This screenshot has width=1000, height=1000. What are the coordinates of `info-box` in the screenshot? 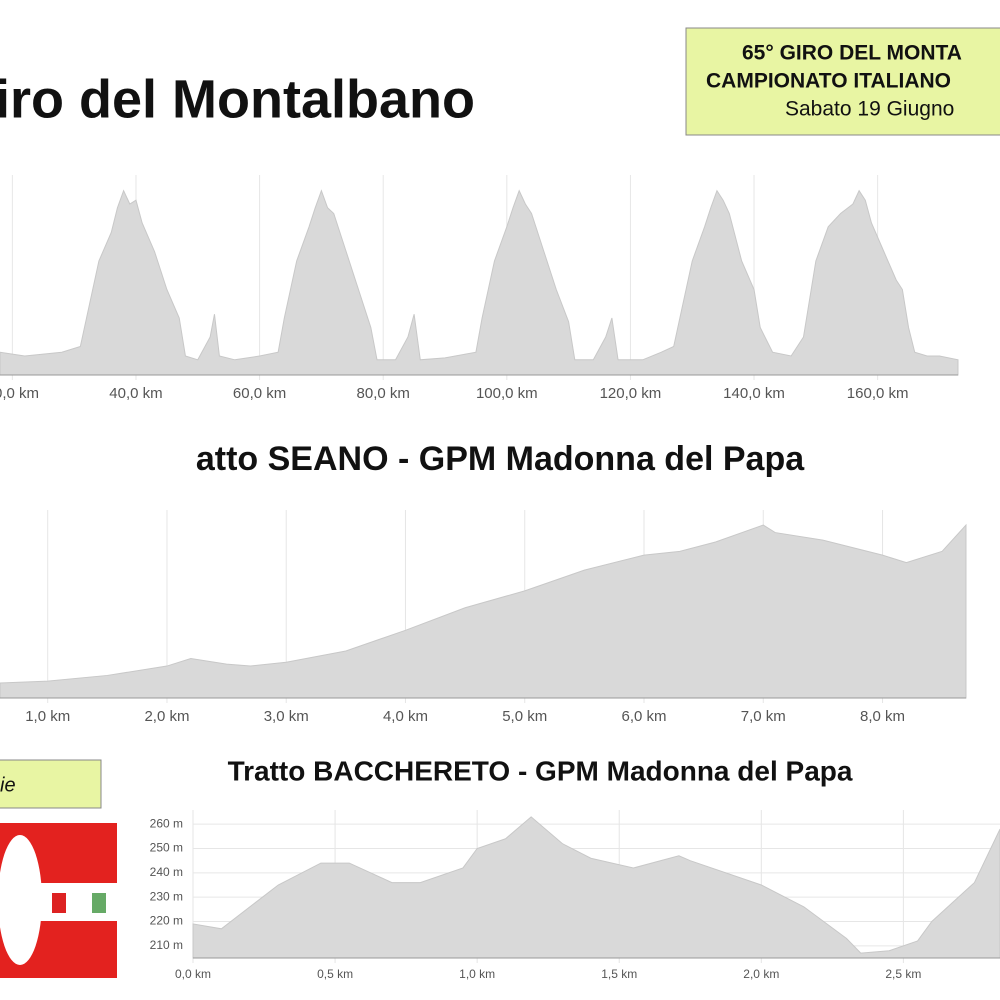 It's located at (842, 81).